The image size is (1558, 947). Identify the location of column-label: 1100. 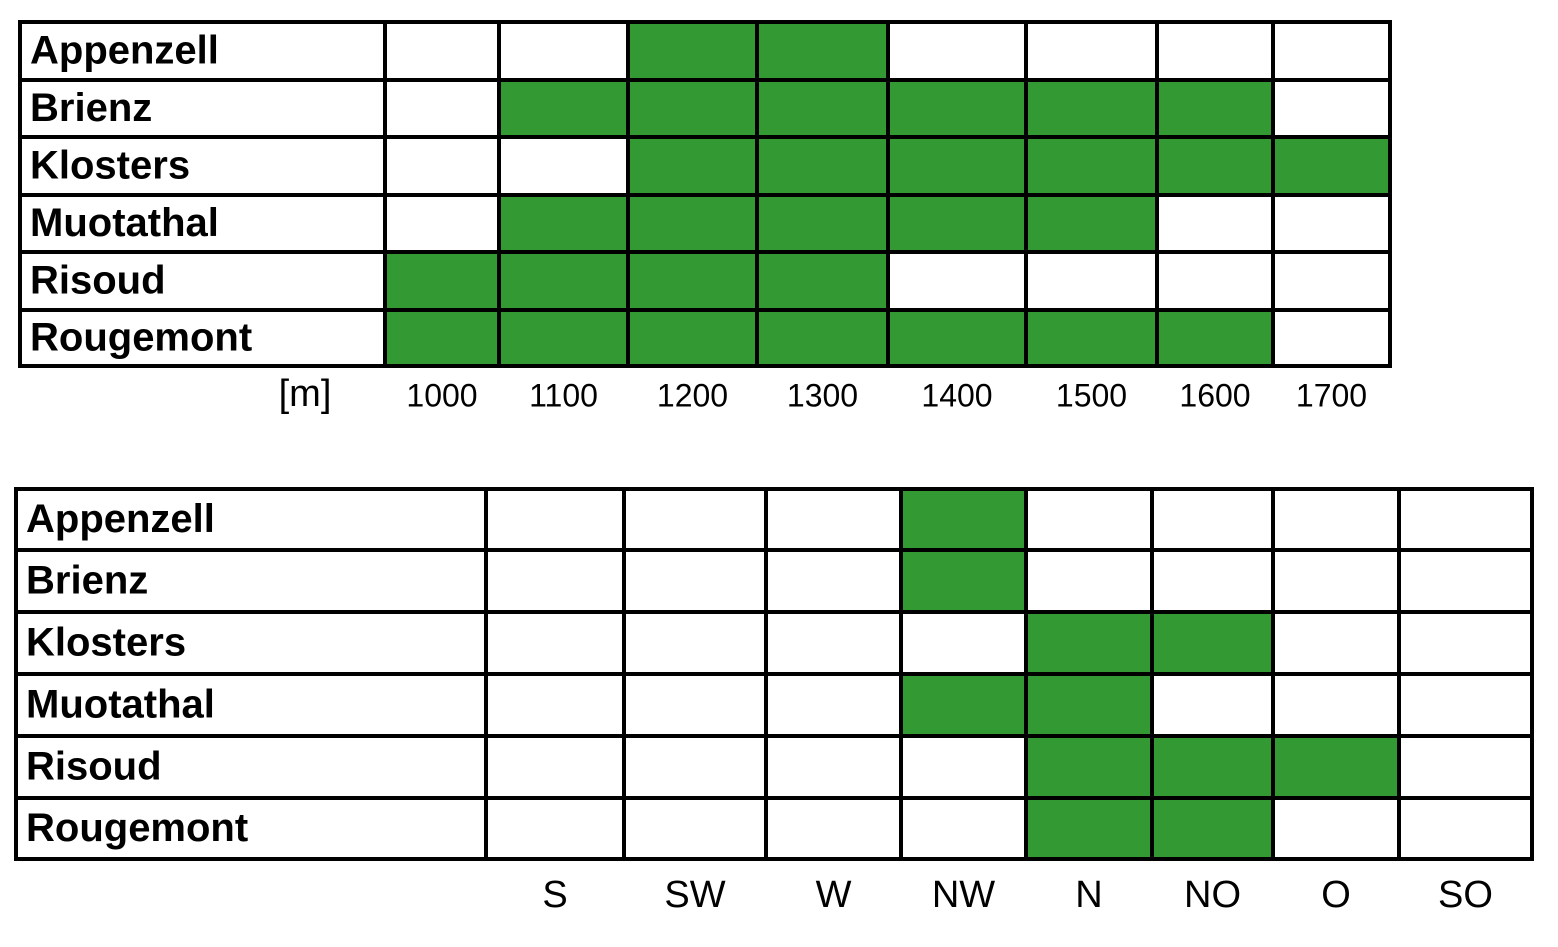
(563, 395).